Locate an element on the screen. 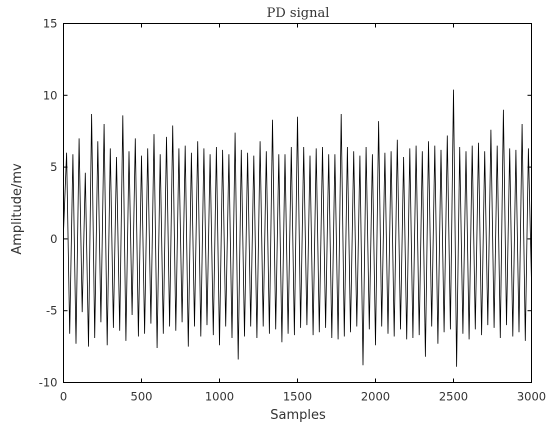 The width and height of the screenshot is (550, 429). y-tick-label: 15 is located at coordinates (50, 24).